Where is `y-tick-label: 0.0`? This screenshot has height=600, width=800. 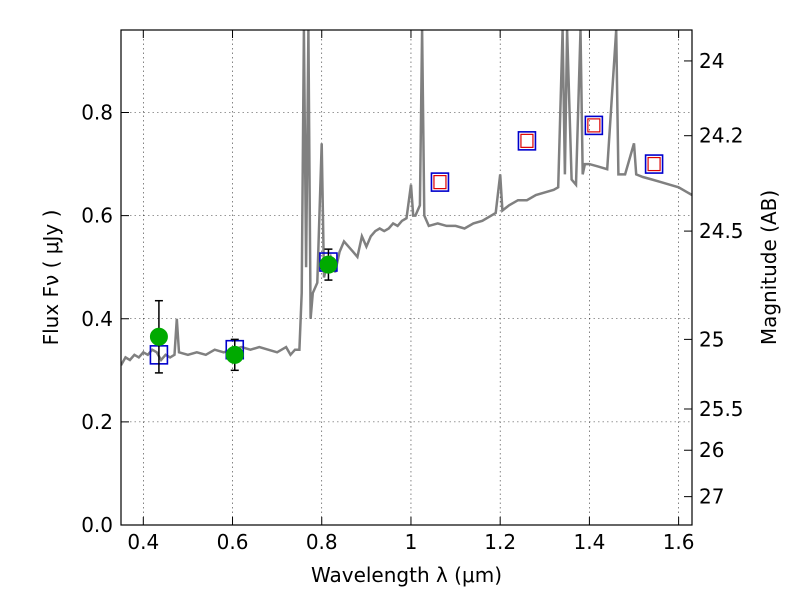
y-tick-label: 0.0 is located at coordinates (97, 525).